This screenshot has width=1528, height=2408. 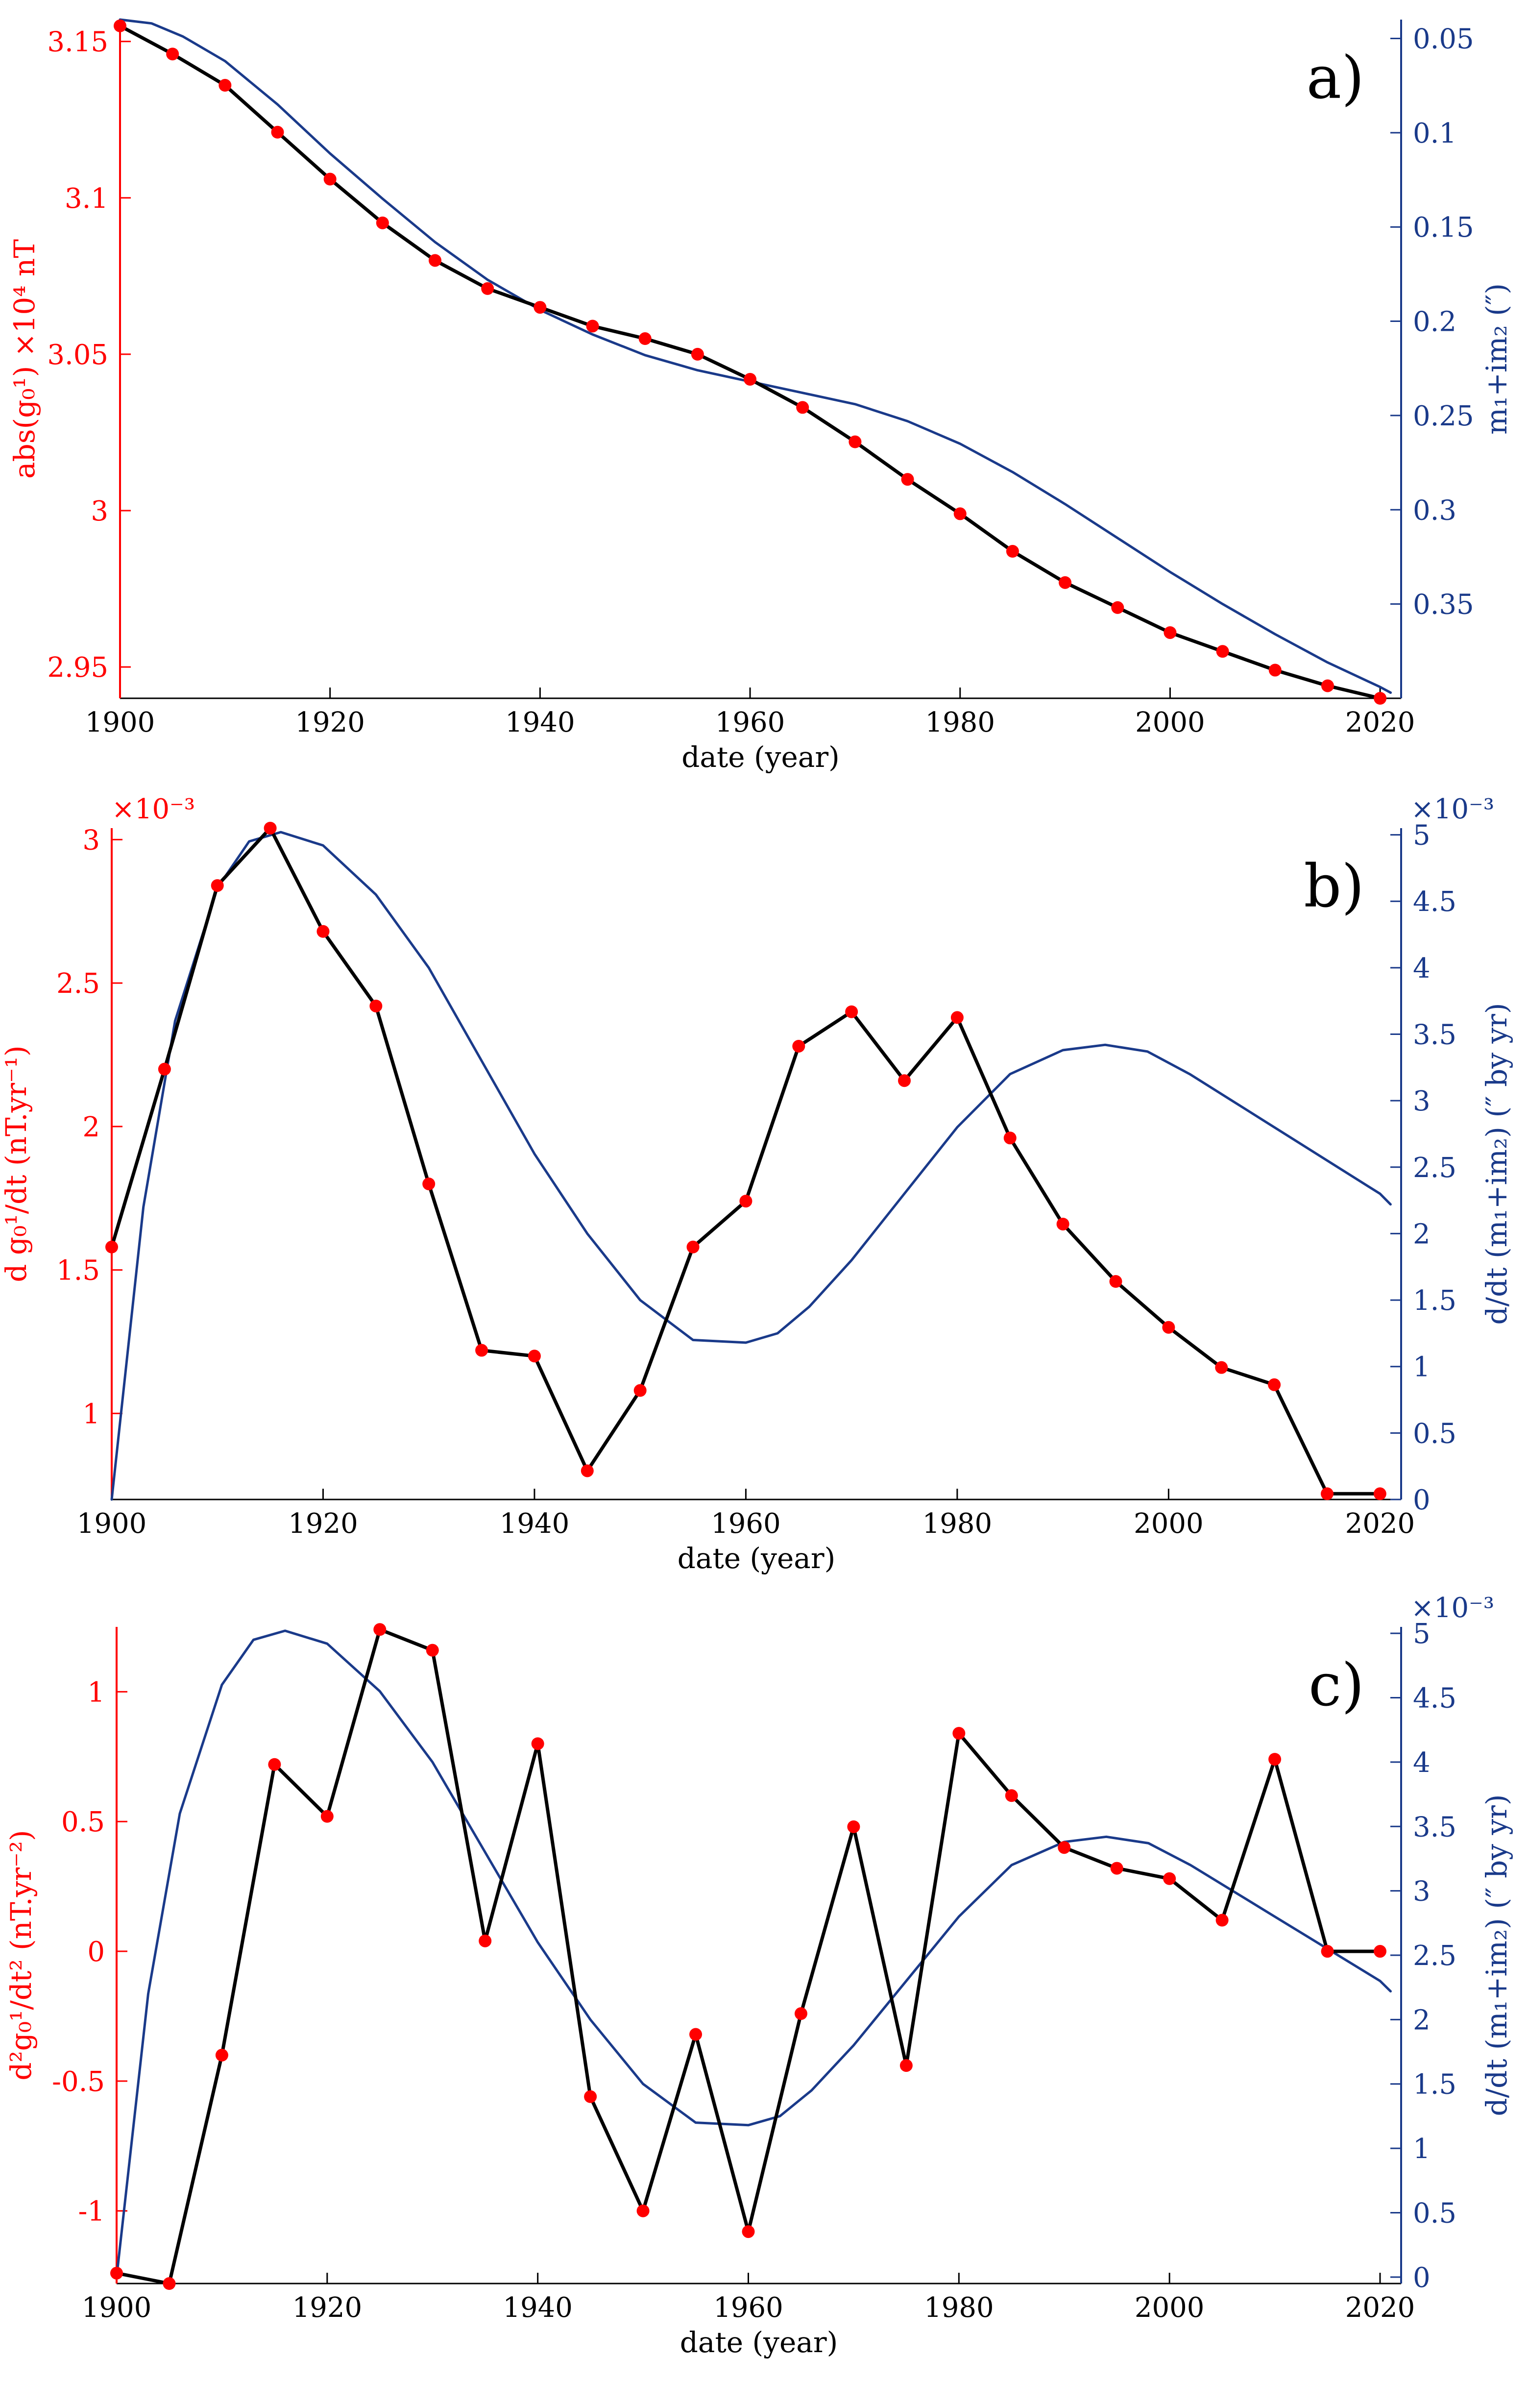 What do you see at coordinates (91, 1127) in the screenshot?
I see `left-y-tick-label: 2` at bounding box center [91, 1127].